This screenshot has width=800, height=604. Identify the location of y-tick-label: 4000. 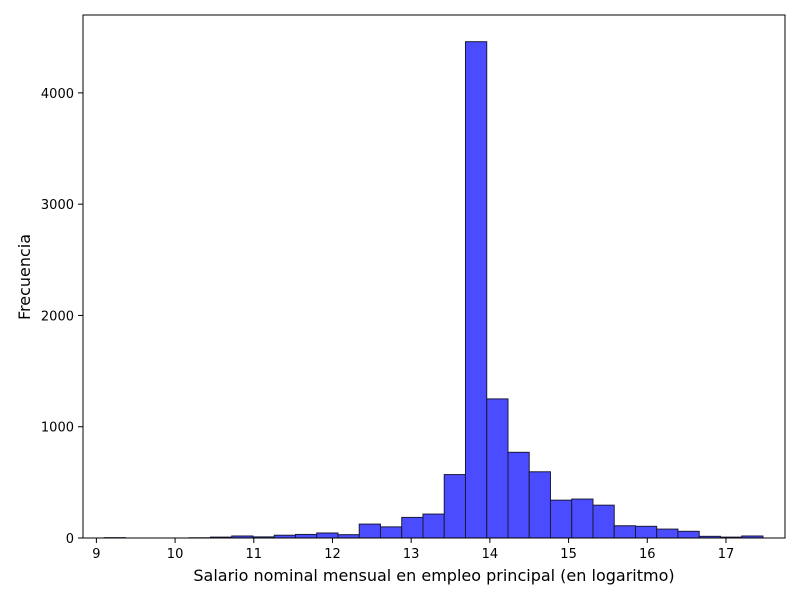
(57, 94).